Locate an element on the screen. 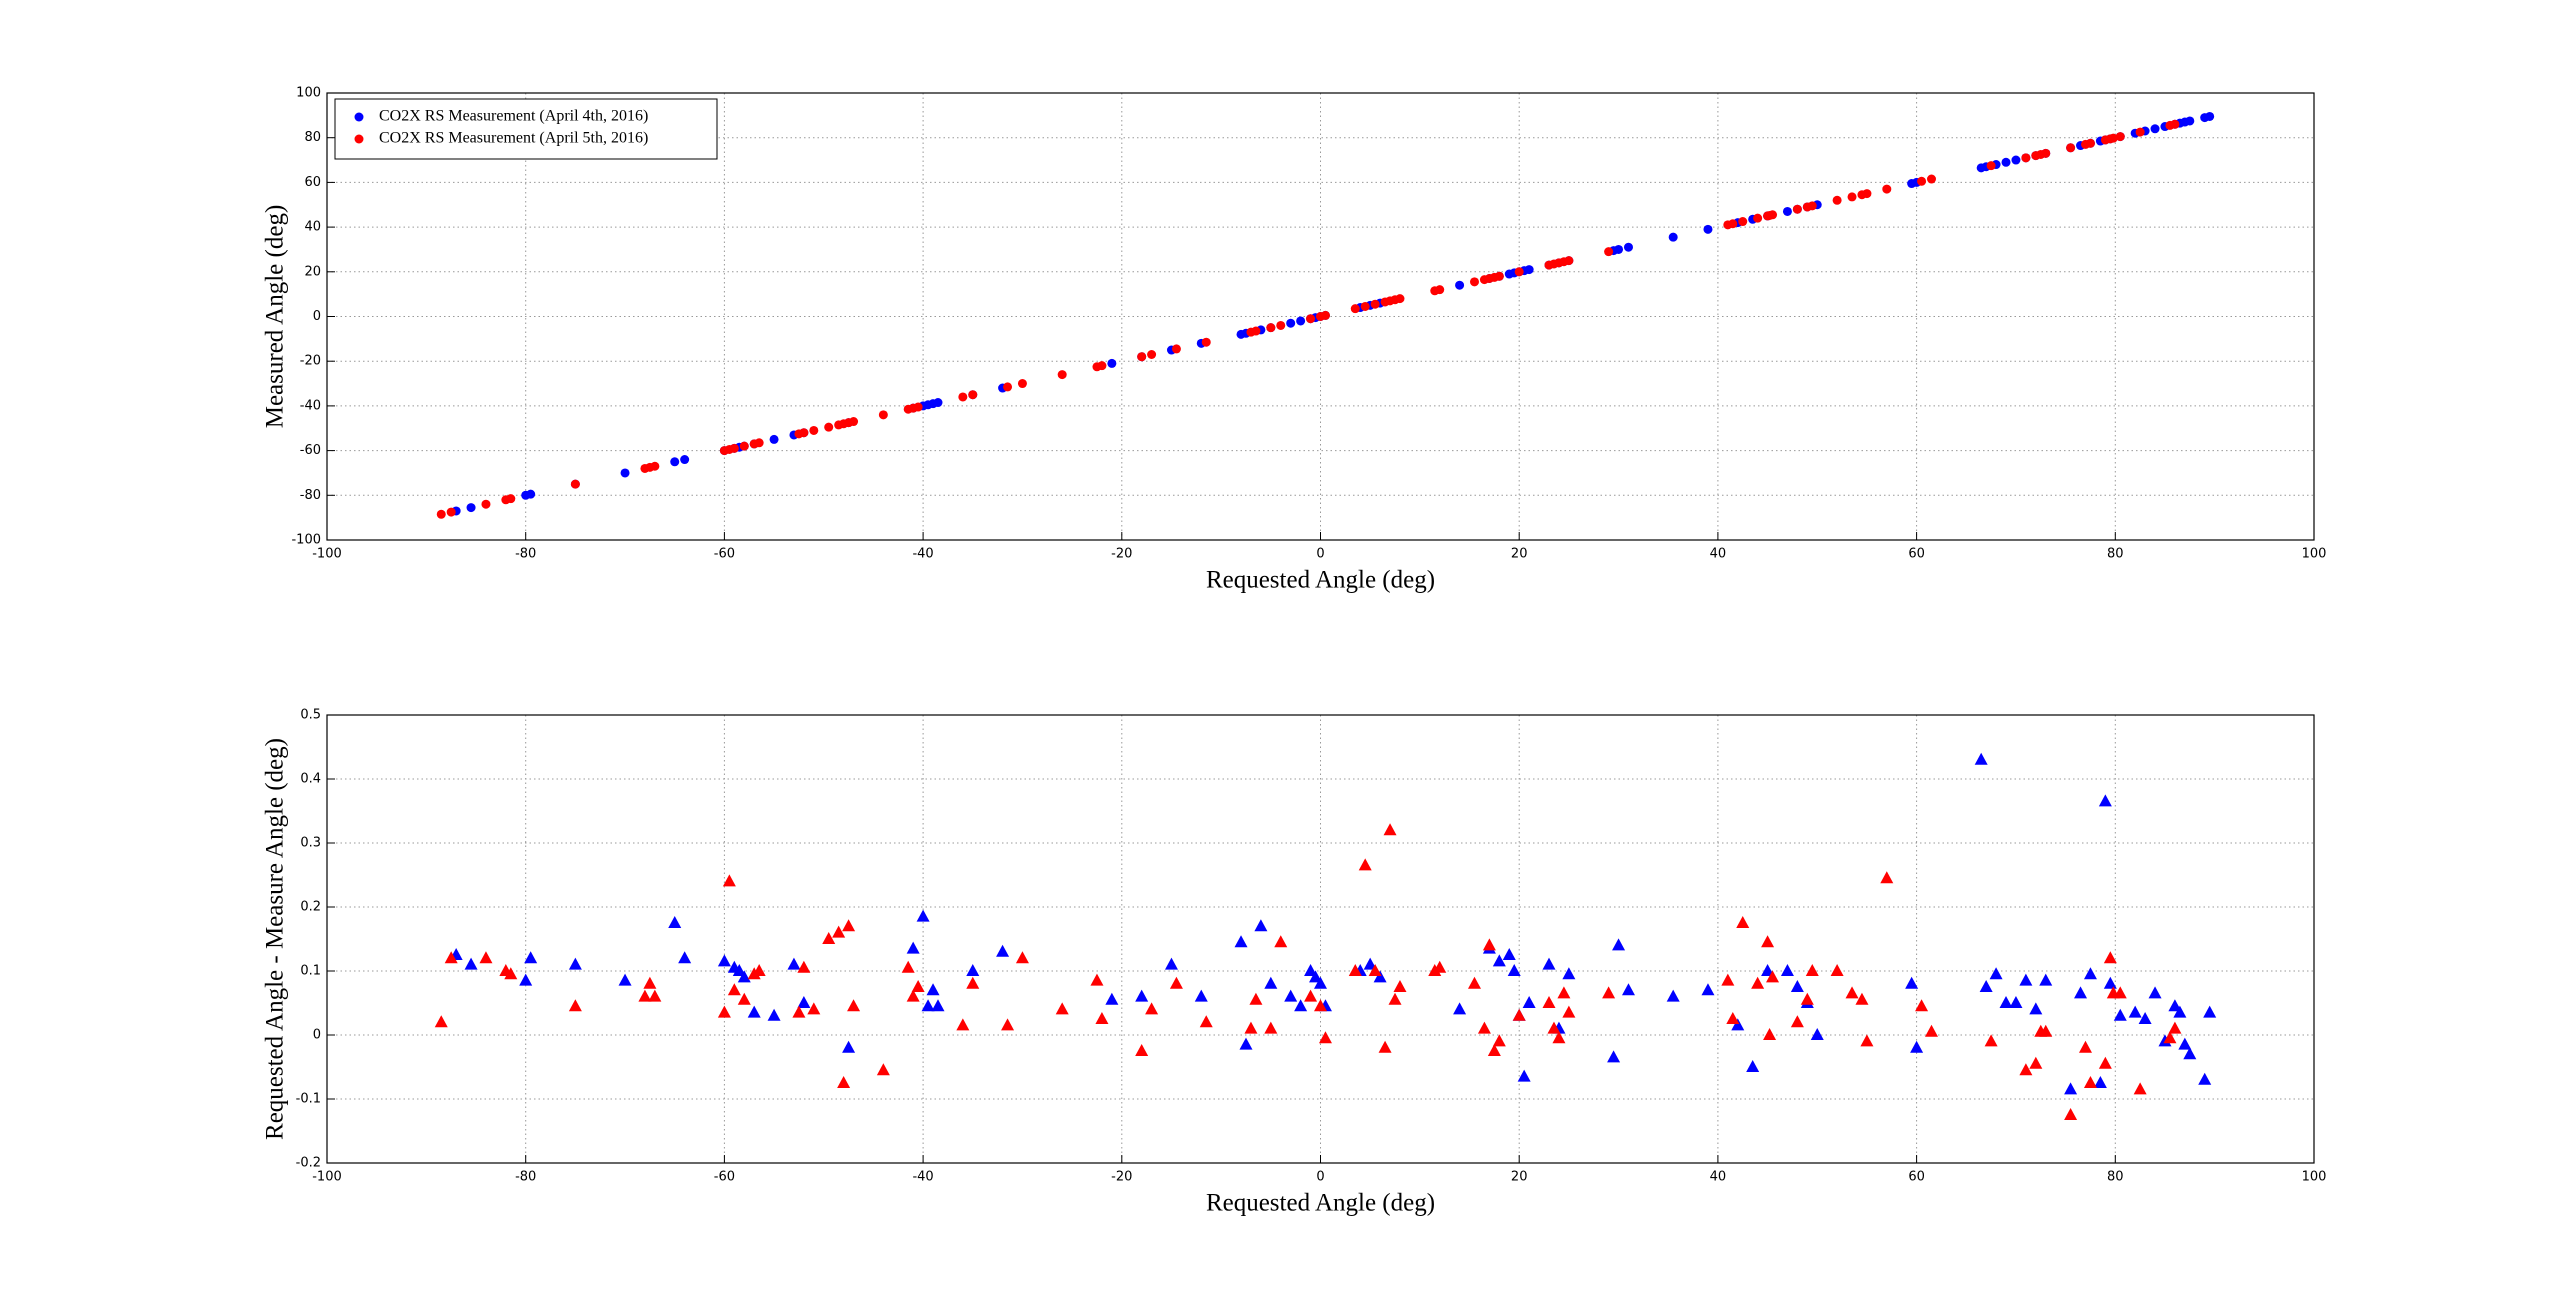 The image size is (2551, 1297). y-tick-label: 0.4 is located at coordinates (310, 779).